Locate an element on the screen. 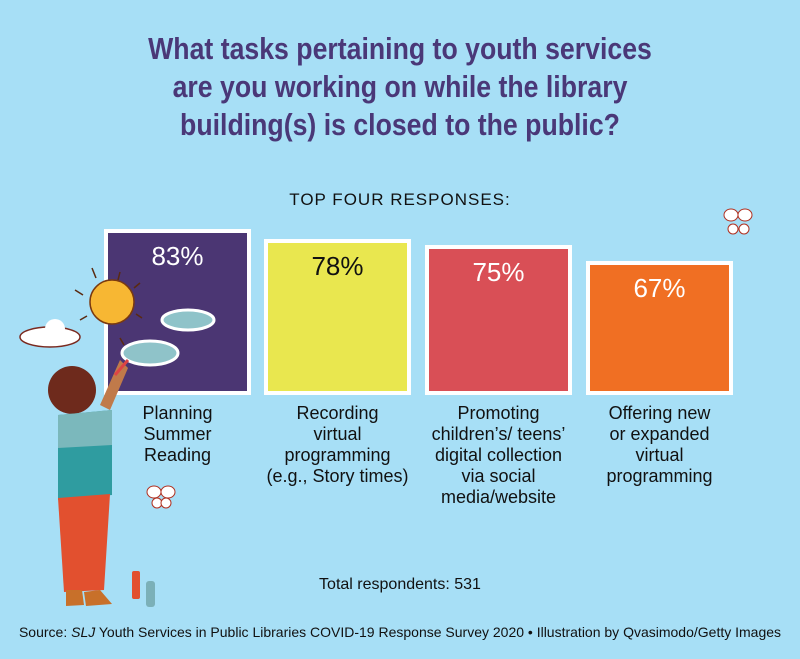  category-label-line: digital collection is located at coordinates (498, 455).